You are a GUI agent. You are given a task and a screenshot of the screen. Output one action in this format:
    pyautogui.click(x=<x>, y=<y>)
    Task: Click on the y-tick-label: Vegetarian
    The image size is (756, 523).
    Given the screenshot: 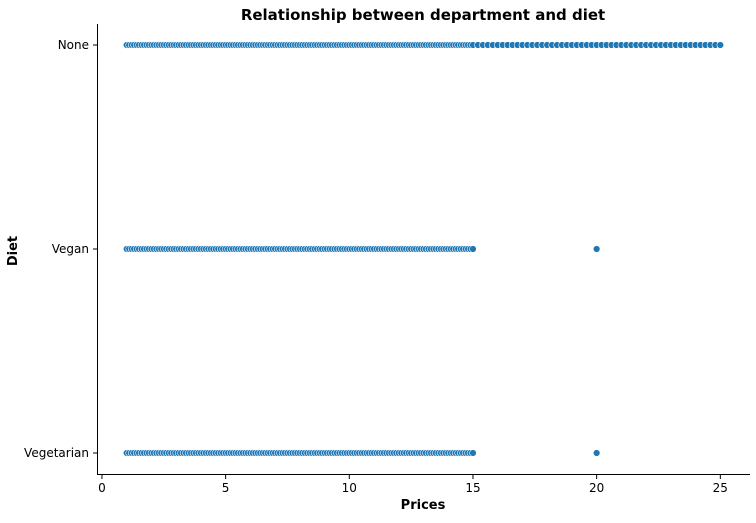 What is the action you would take?
    pyautogui.click(x=56, y=453)
    